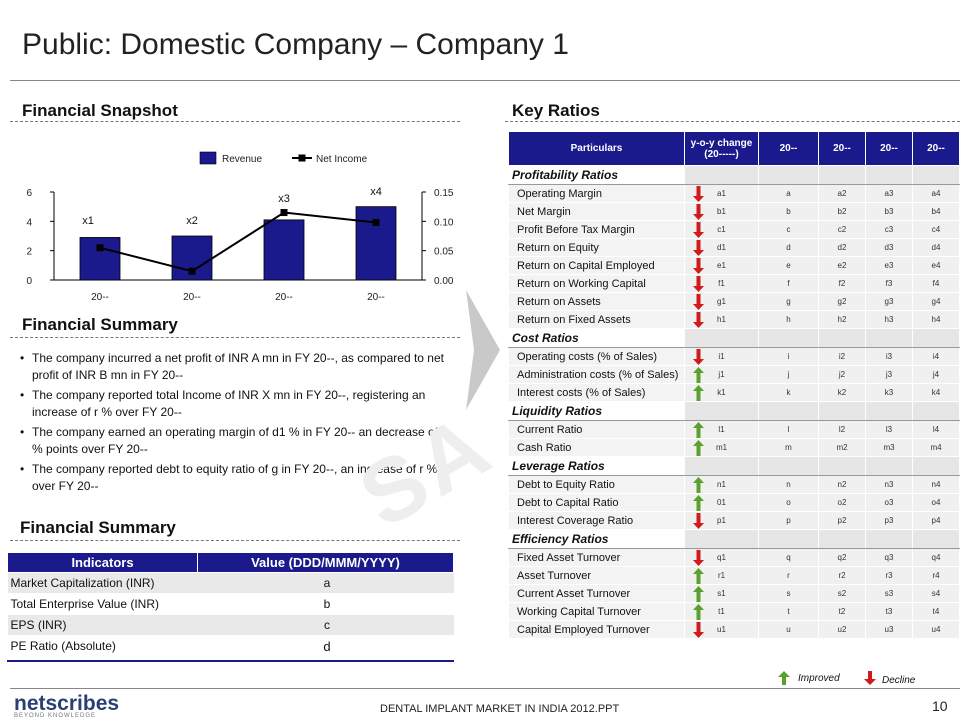 The width and height of the screenshot is (971, 728). Describe the element at coordinates (842, 447) in the screenshot. I see `ratio-value: m2` at that location.